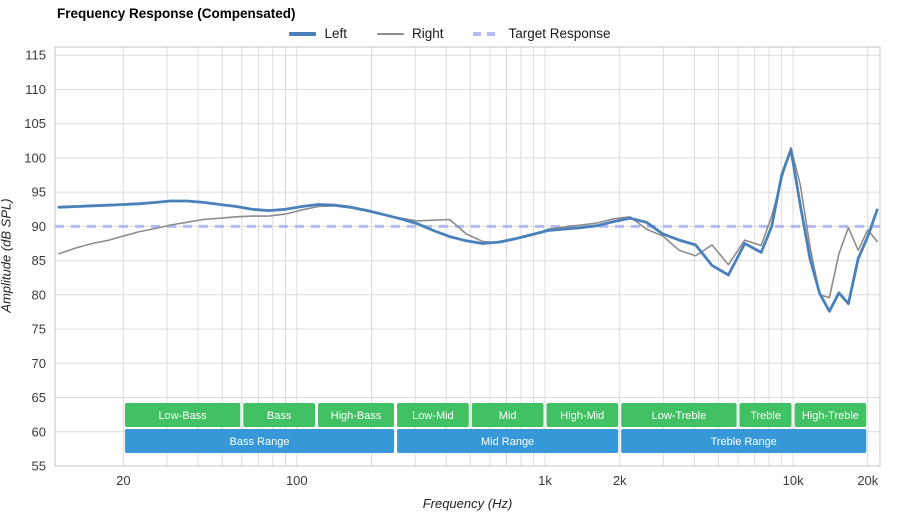 The height and width of the screenshot is (520, 900). What do you see at coordinates (410, 33) in the screenshot?
I see `legend-item-right: Right` at bounding box center [410, 33].